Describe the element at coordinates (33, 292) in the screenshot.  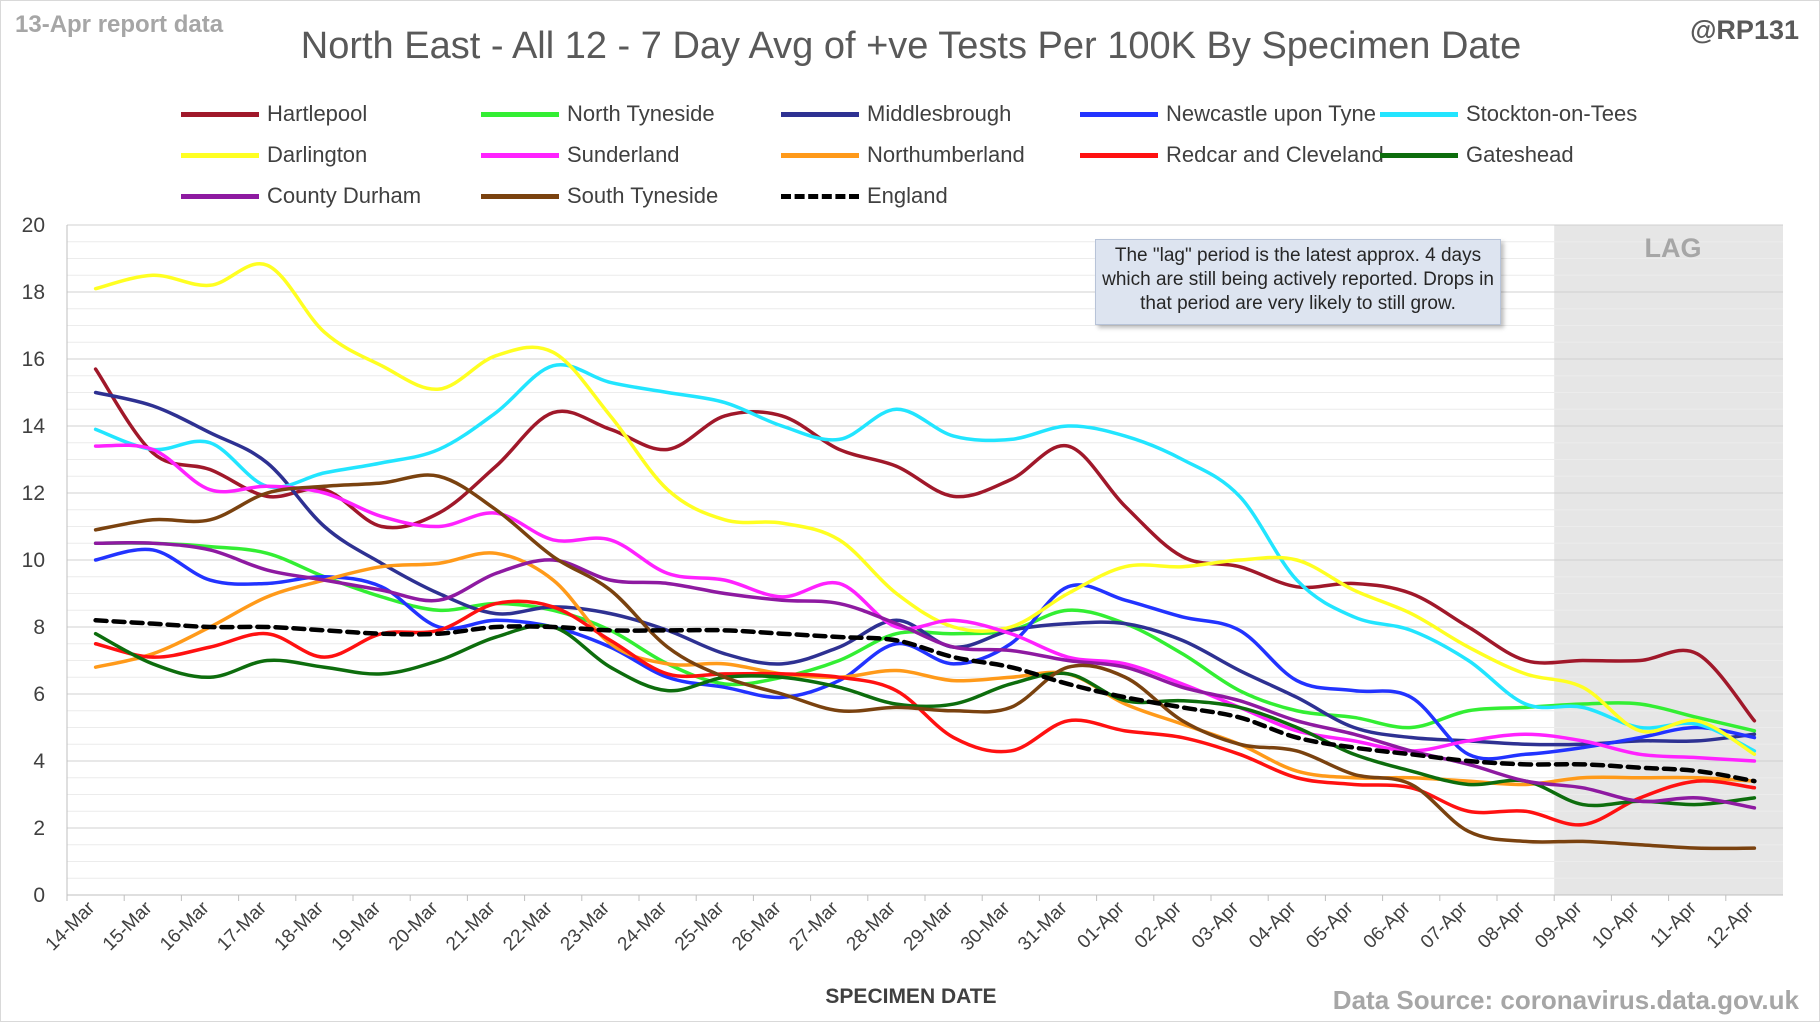
I see `y-tick-label: 18` at that location.